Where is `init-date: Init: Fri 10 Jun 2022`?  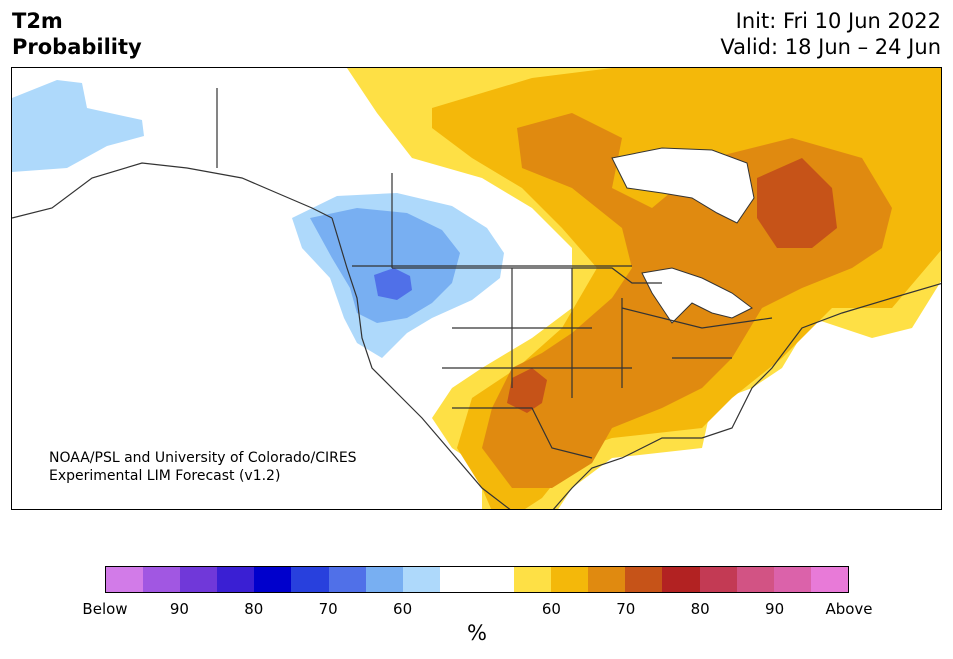
init-date: Init: Fri 10 Jun 2022 is located at coordinates (838, 21).